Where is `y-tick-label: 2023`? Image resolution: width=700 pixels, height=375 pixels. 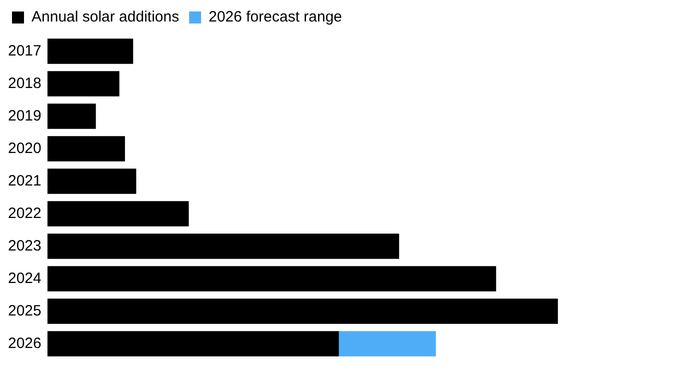
y-tick-label: 2023 is located at coordinates (25, 245).